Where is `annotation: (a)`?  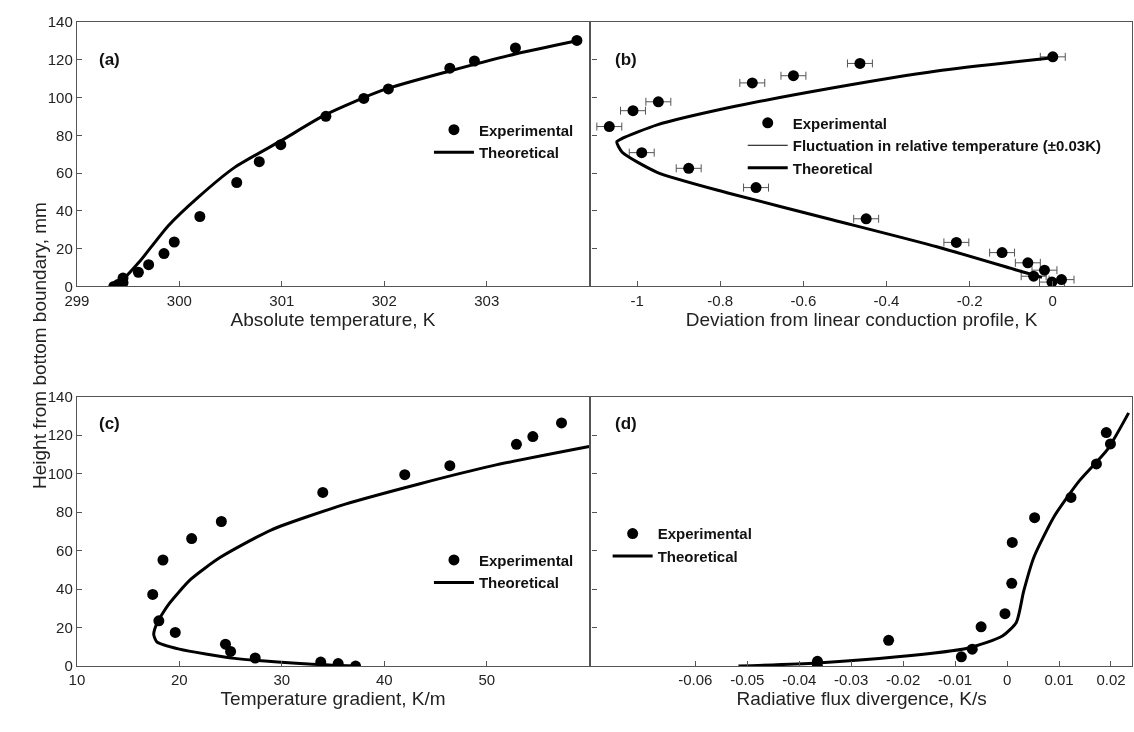 annotation: (a) is located at coordinates (109, 59).